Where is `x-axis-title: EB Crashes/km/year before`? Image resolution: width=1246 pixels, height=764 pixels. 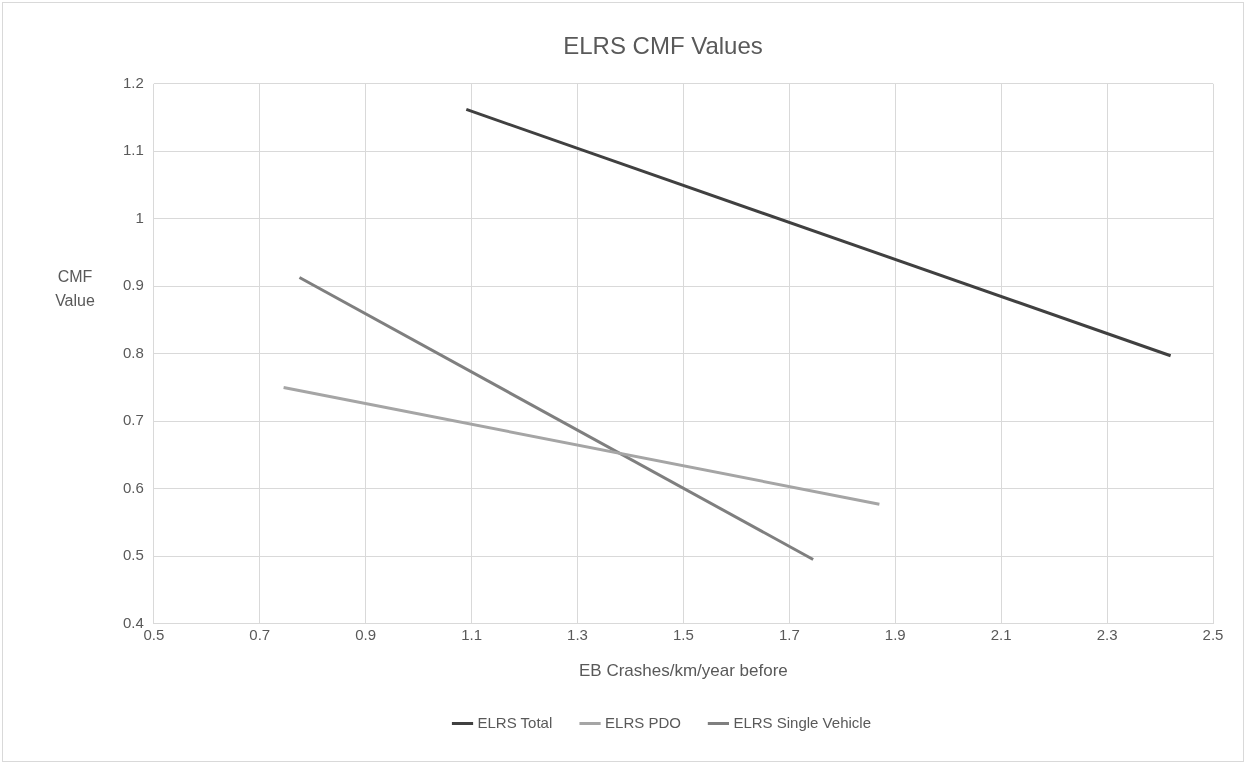
x-axis-title: EB Crashes/km/year before is located at coordinates (683, 671).